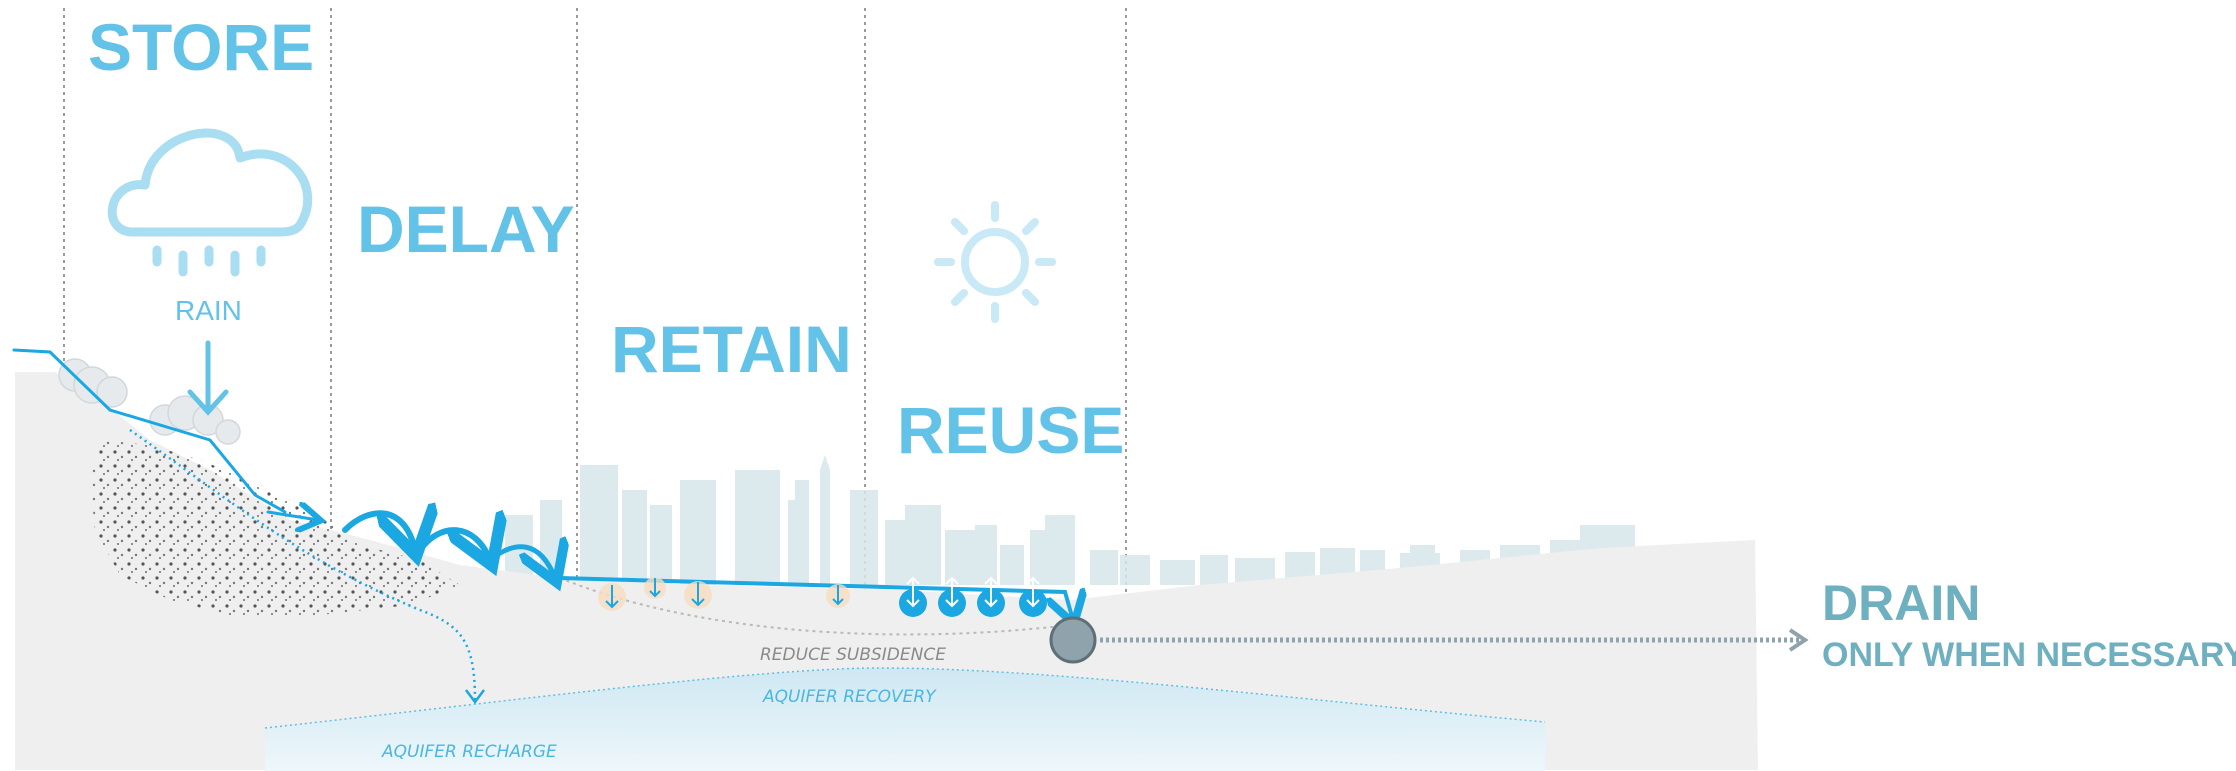 This screenshot has width=2236, height=771. What do you see at coordinates (724, 594) in the screenshot?
I see `retention-basins` at bounding box center [724, 594].